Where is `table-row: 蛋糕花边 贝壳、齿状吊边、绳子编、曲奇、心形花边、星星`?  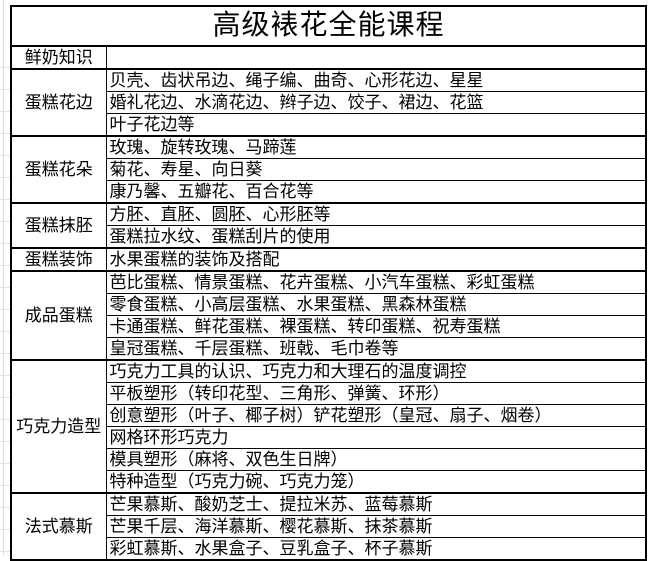
table-row: 蛋糕花边 贝壳、齿状吊边、绳子编、曲奇、心形花边、星星 is located at coordinates (328, 102).